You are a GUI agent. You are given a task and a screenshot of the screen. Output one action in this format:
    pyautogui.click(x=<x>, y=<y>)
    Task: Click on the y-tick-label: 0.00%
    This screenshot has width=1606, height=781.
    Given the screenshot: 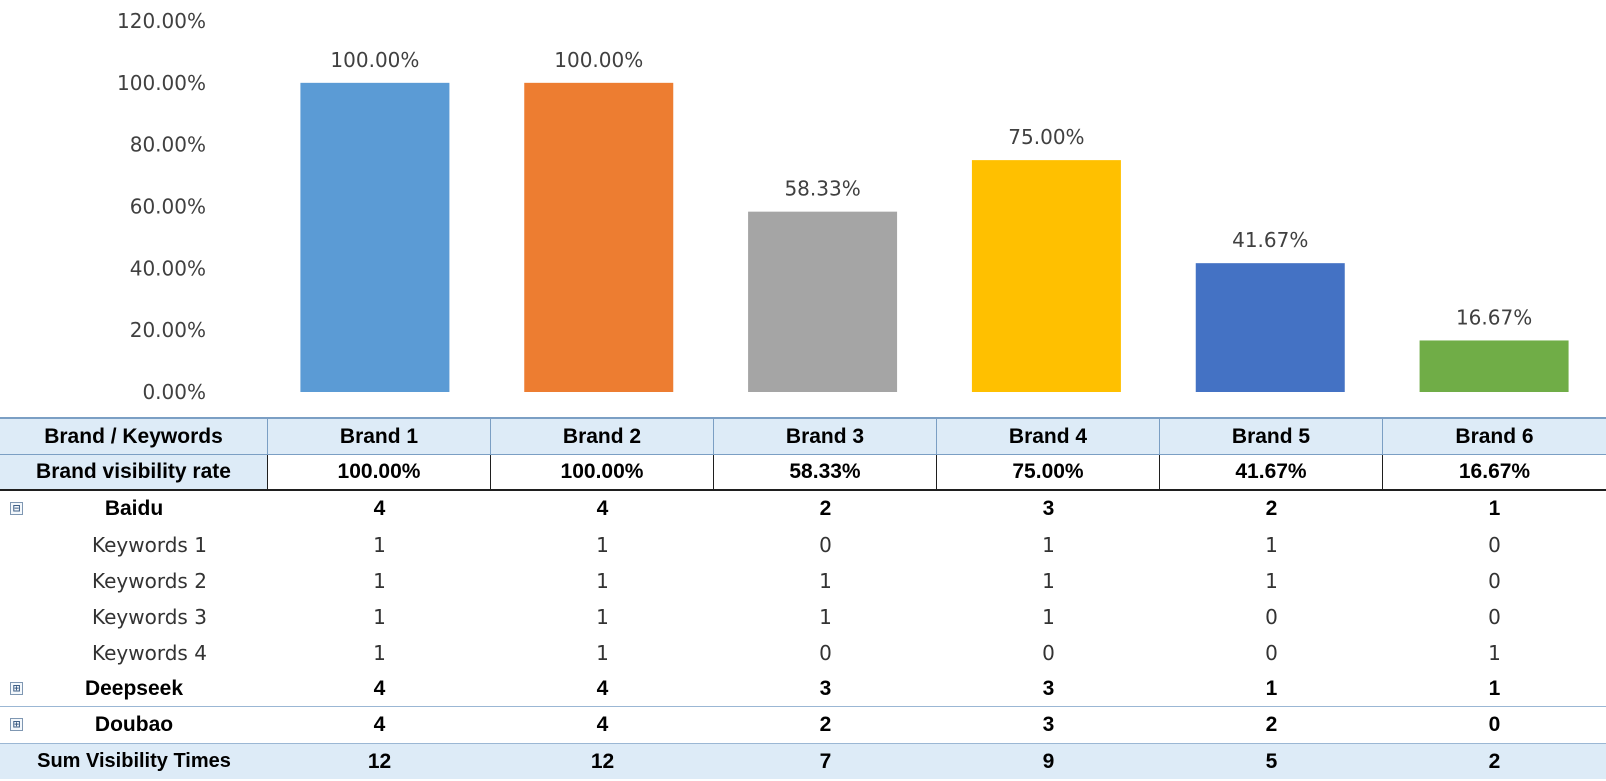 What is the action you would take?
    pyautogui.click(x=174, y=392)
    